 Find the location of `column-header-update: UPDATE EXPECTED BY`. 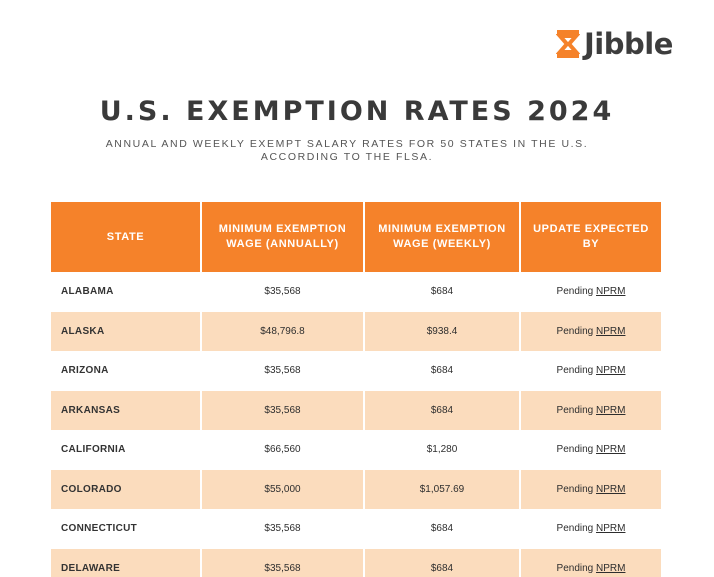

column-header-update: UPDATE EXPECTED BY is located at coordinates (590, 237).